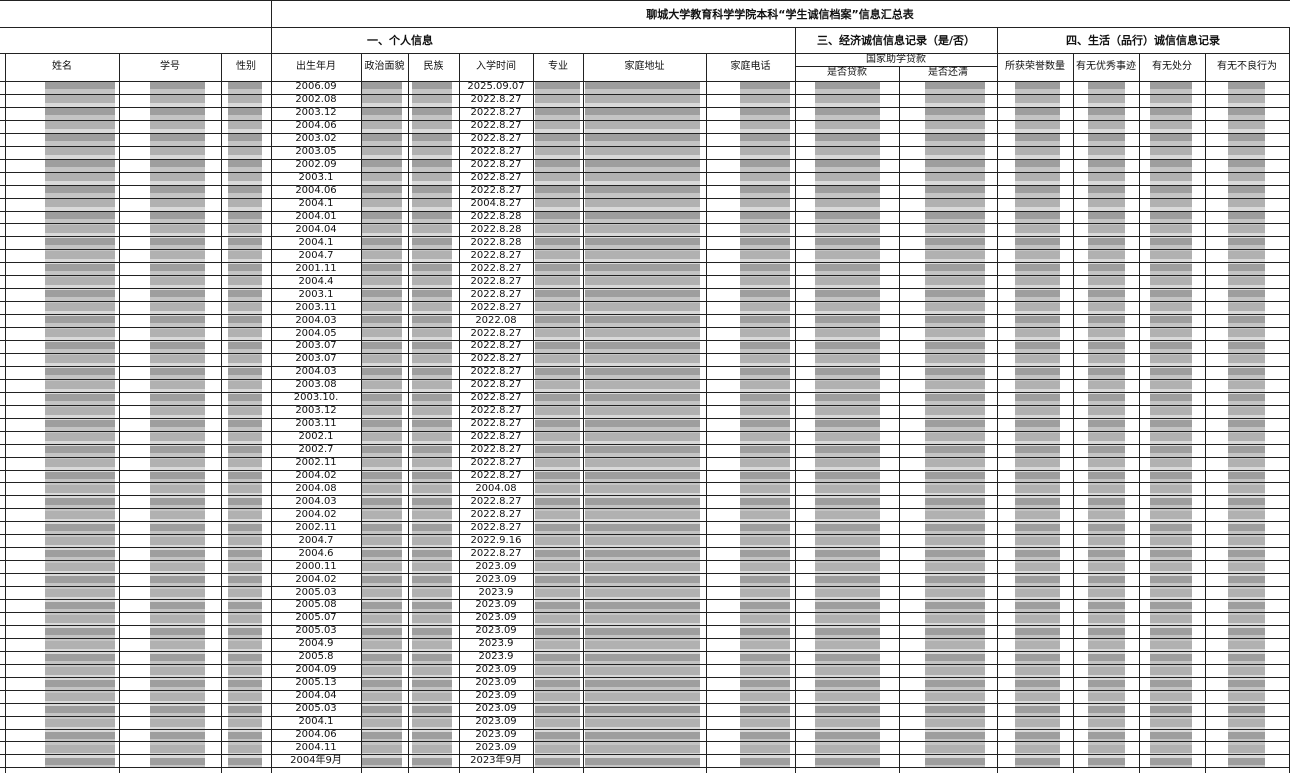  Describe the element at coordinates (1035, 66) in the screenshot. I see `column-header: 所获荣誉数量` at that location.